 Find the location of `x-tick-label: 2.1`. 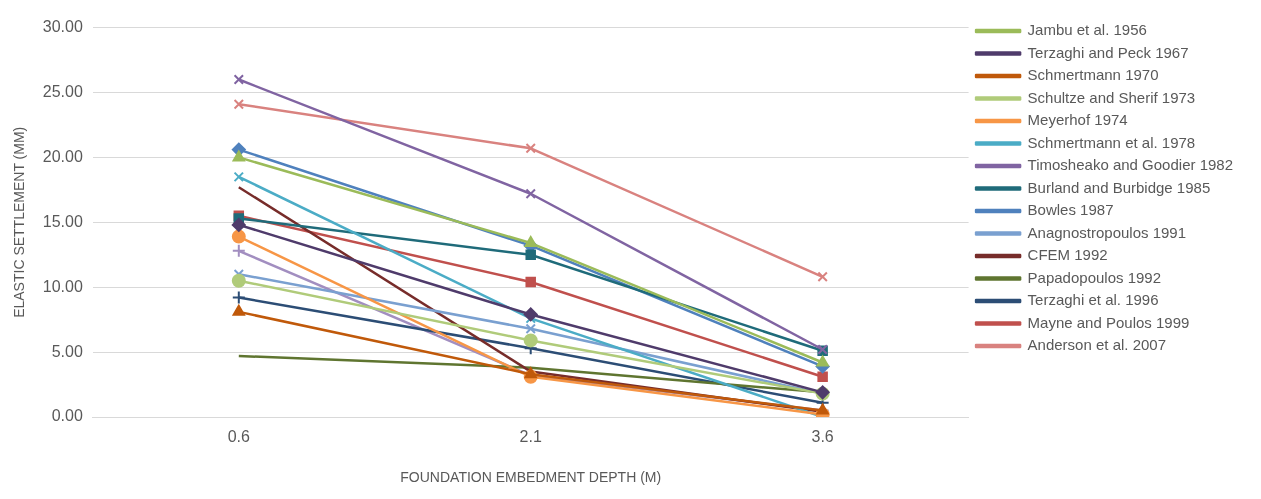

x-tick-label: 2.1 is located at coordinates (530, 437).